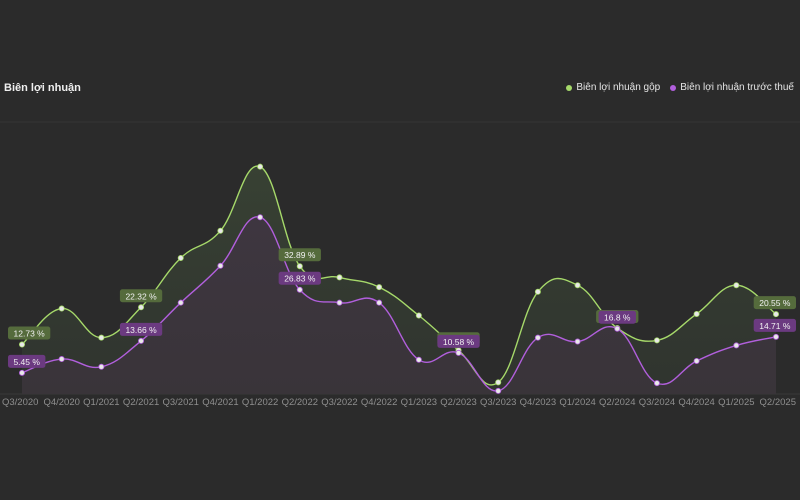  Describe the element at coordinates (20, 402) in the screenshot. I see `x-tick-label: Q3/2020` at that location.